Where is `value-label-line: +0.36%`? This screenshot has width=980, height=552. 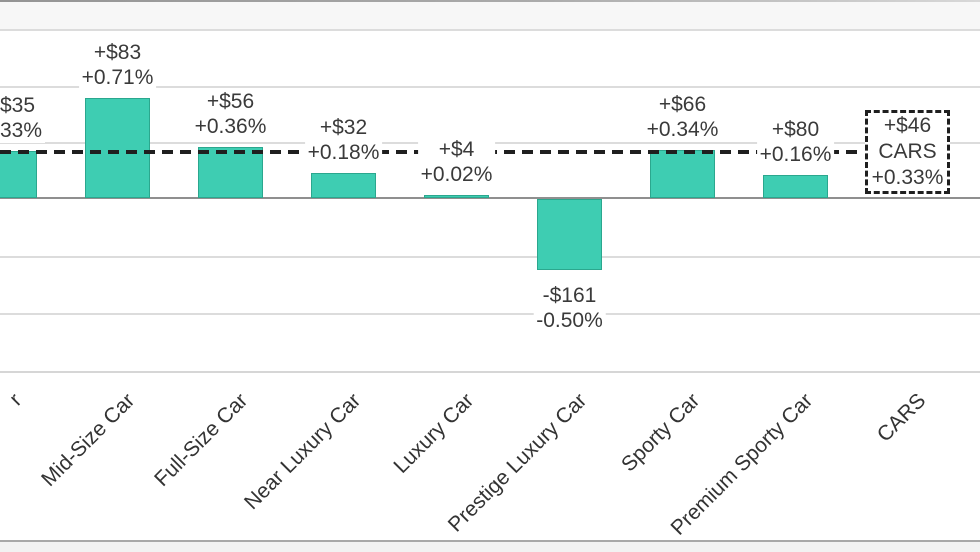 value-label-line: +0.36% is located at coordinates (230, 127).